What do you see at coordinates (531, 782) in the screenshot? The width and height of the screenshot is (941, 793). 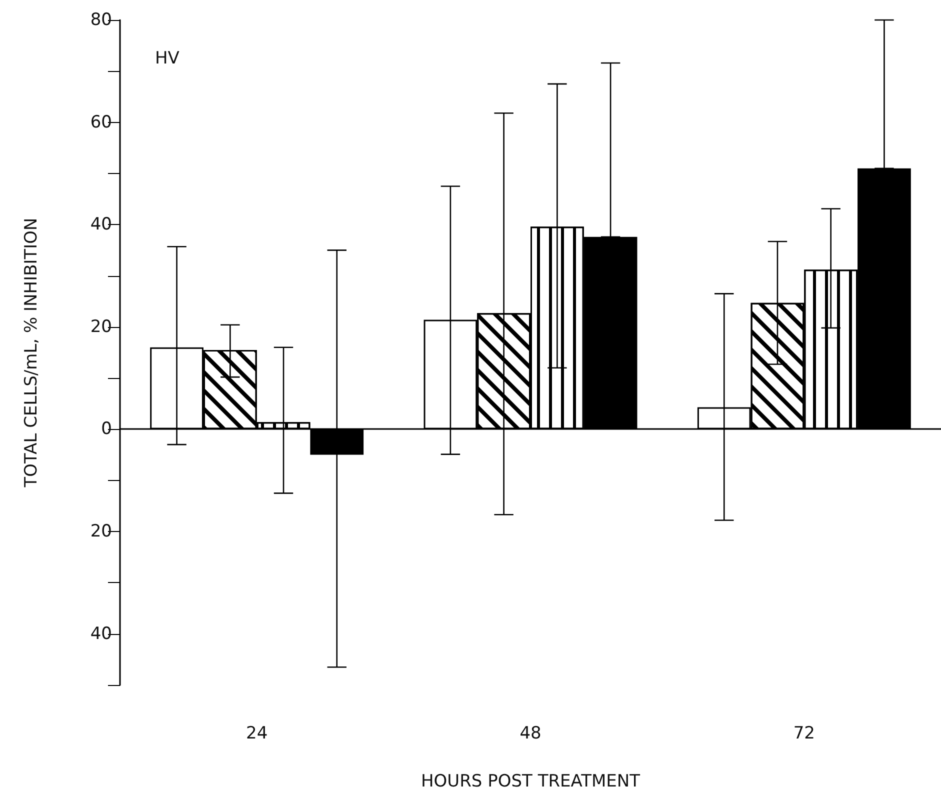 I see `x-axis-title: HOURS POST TREATMENT` at bounding box center [531, 782].